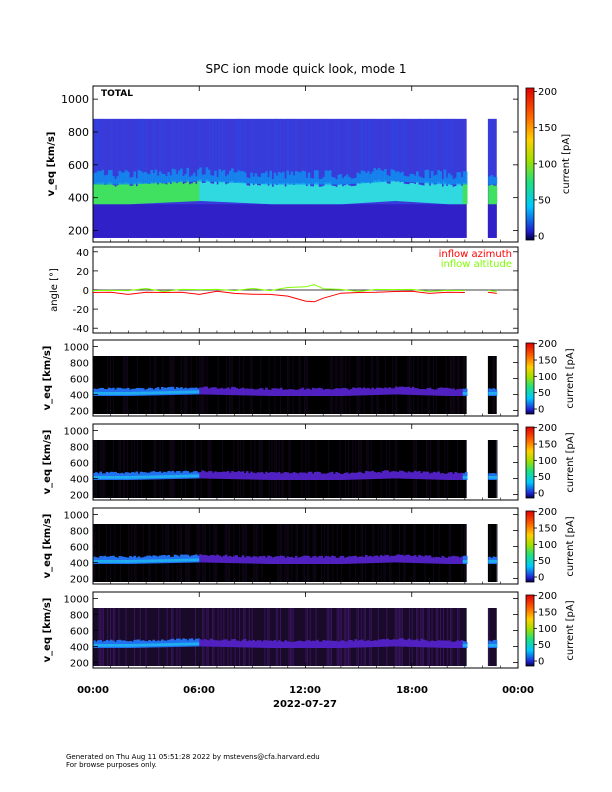  Describe the element at coordinates (79, 479) in the screenshot. I see `y-tick-label: 400` at that location.